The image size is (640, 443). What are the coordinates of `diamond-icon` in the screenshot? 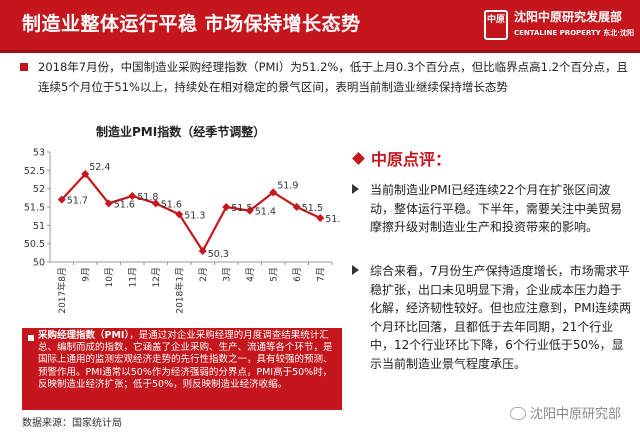 It's located at (358, 158).